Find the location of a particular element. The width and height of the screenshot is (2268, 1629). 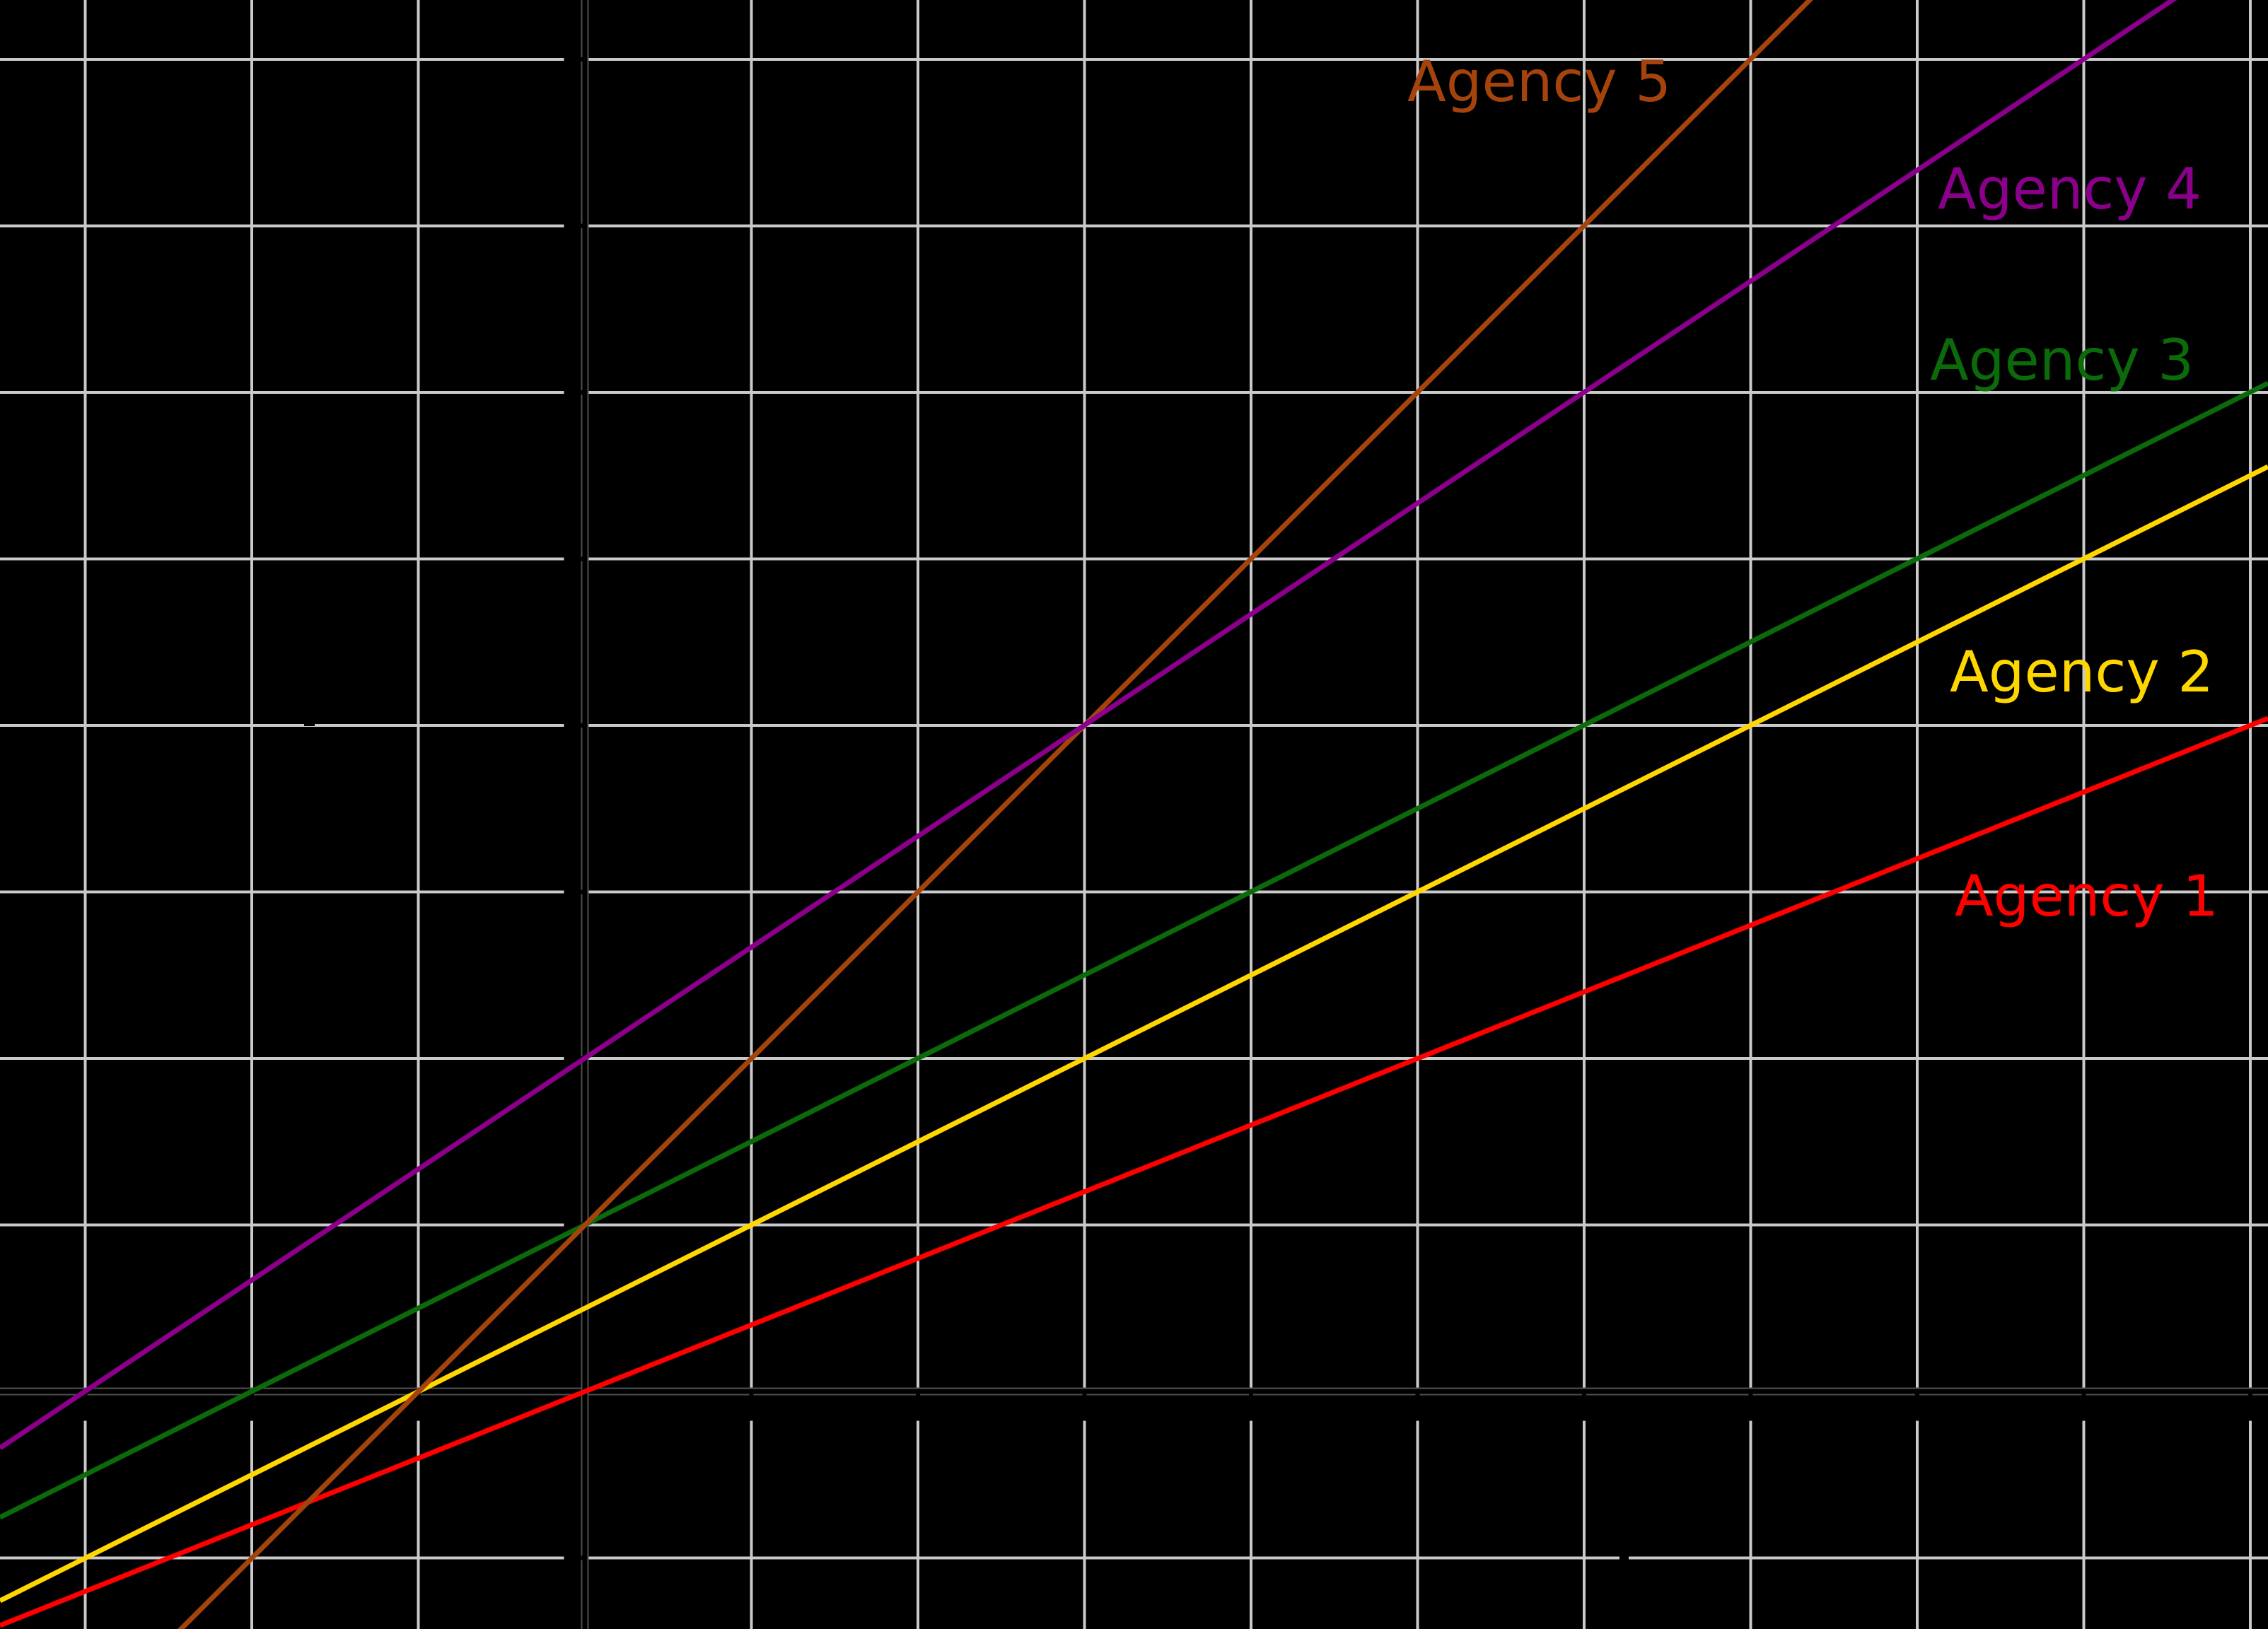

label-agency-4: Agency 4 is located at coordinates (2070, 189).